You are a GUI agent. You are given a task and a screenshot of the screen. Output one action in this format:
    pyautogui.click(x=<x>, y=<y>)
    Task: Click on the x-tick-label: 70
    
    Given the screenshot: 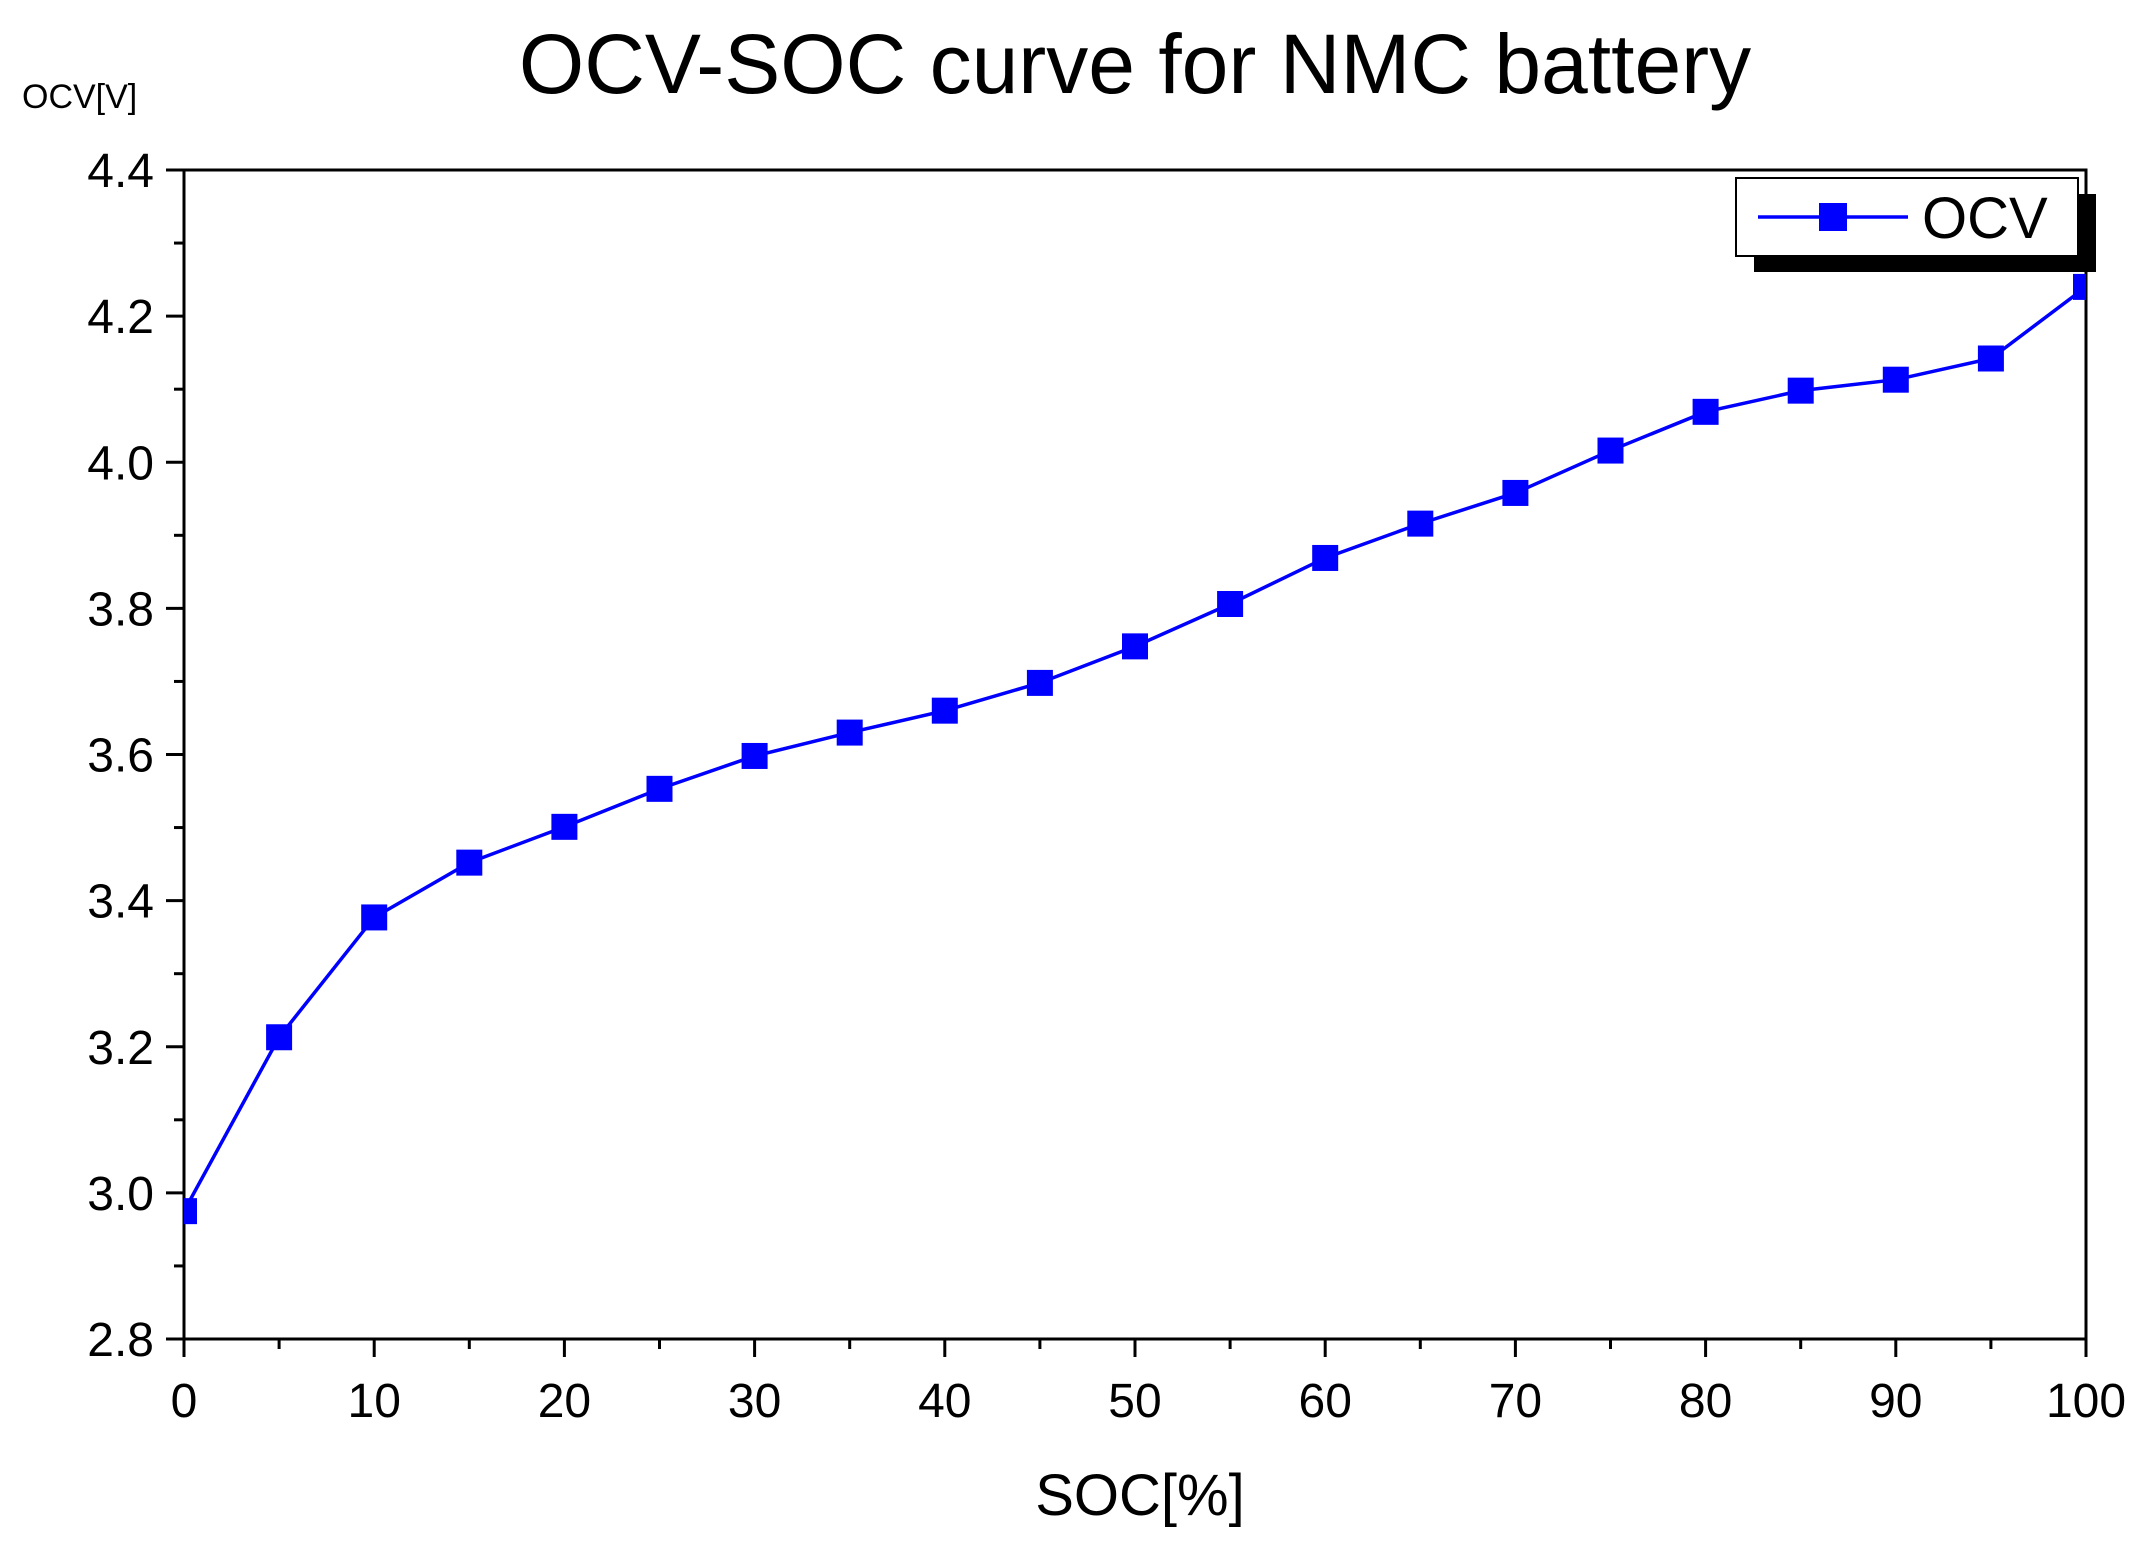 What is the action you would take?
    pyautogui.click(x=1515, y=1401)
    